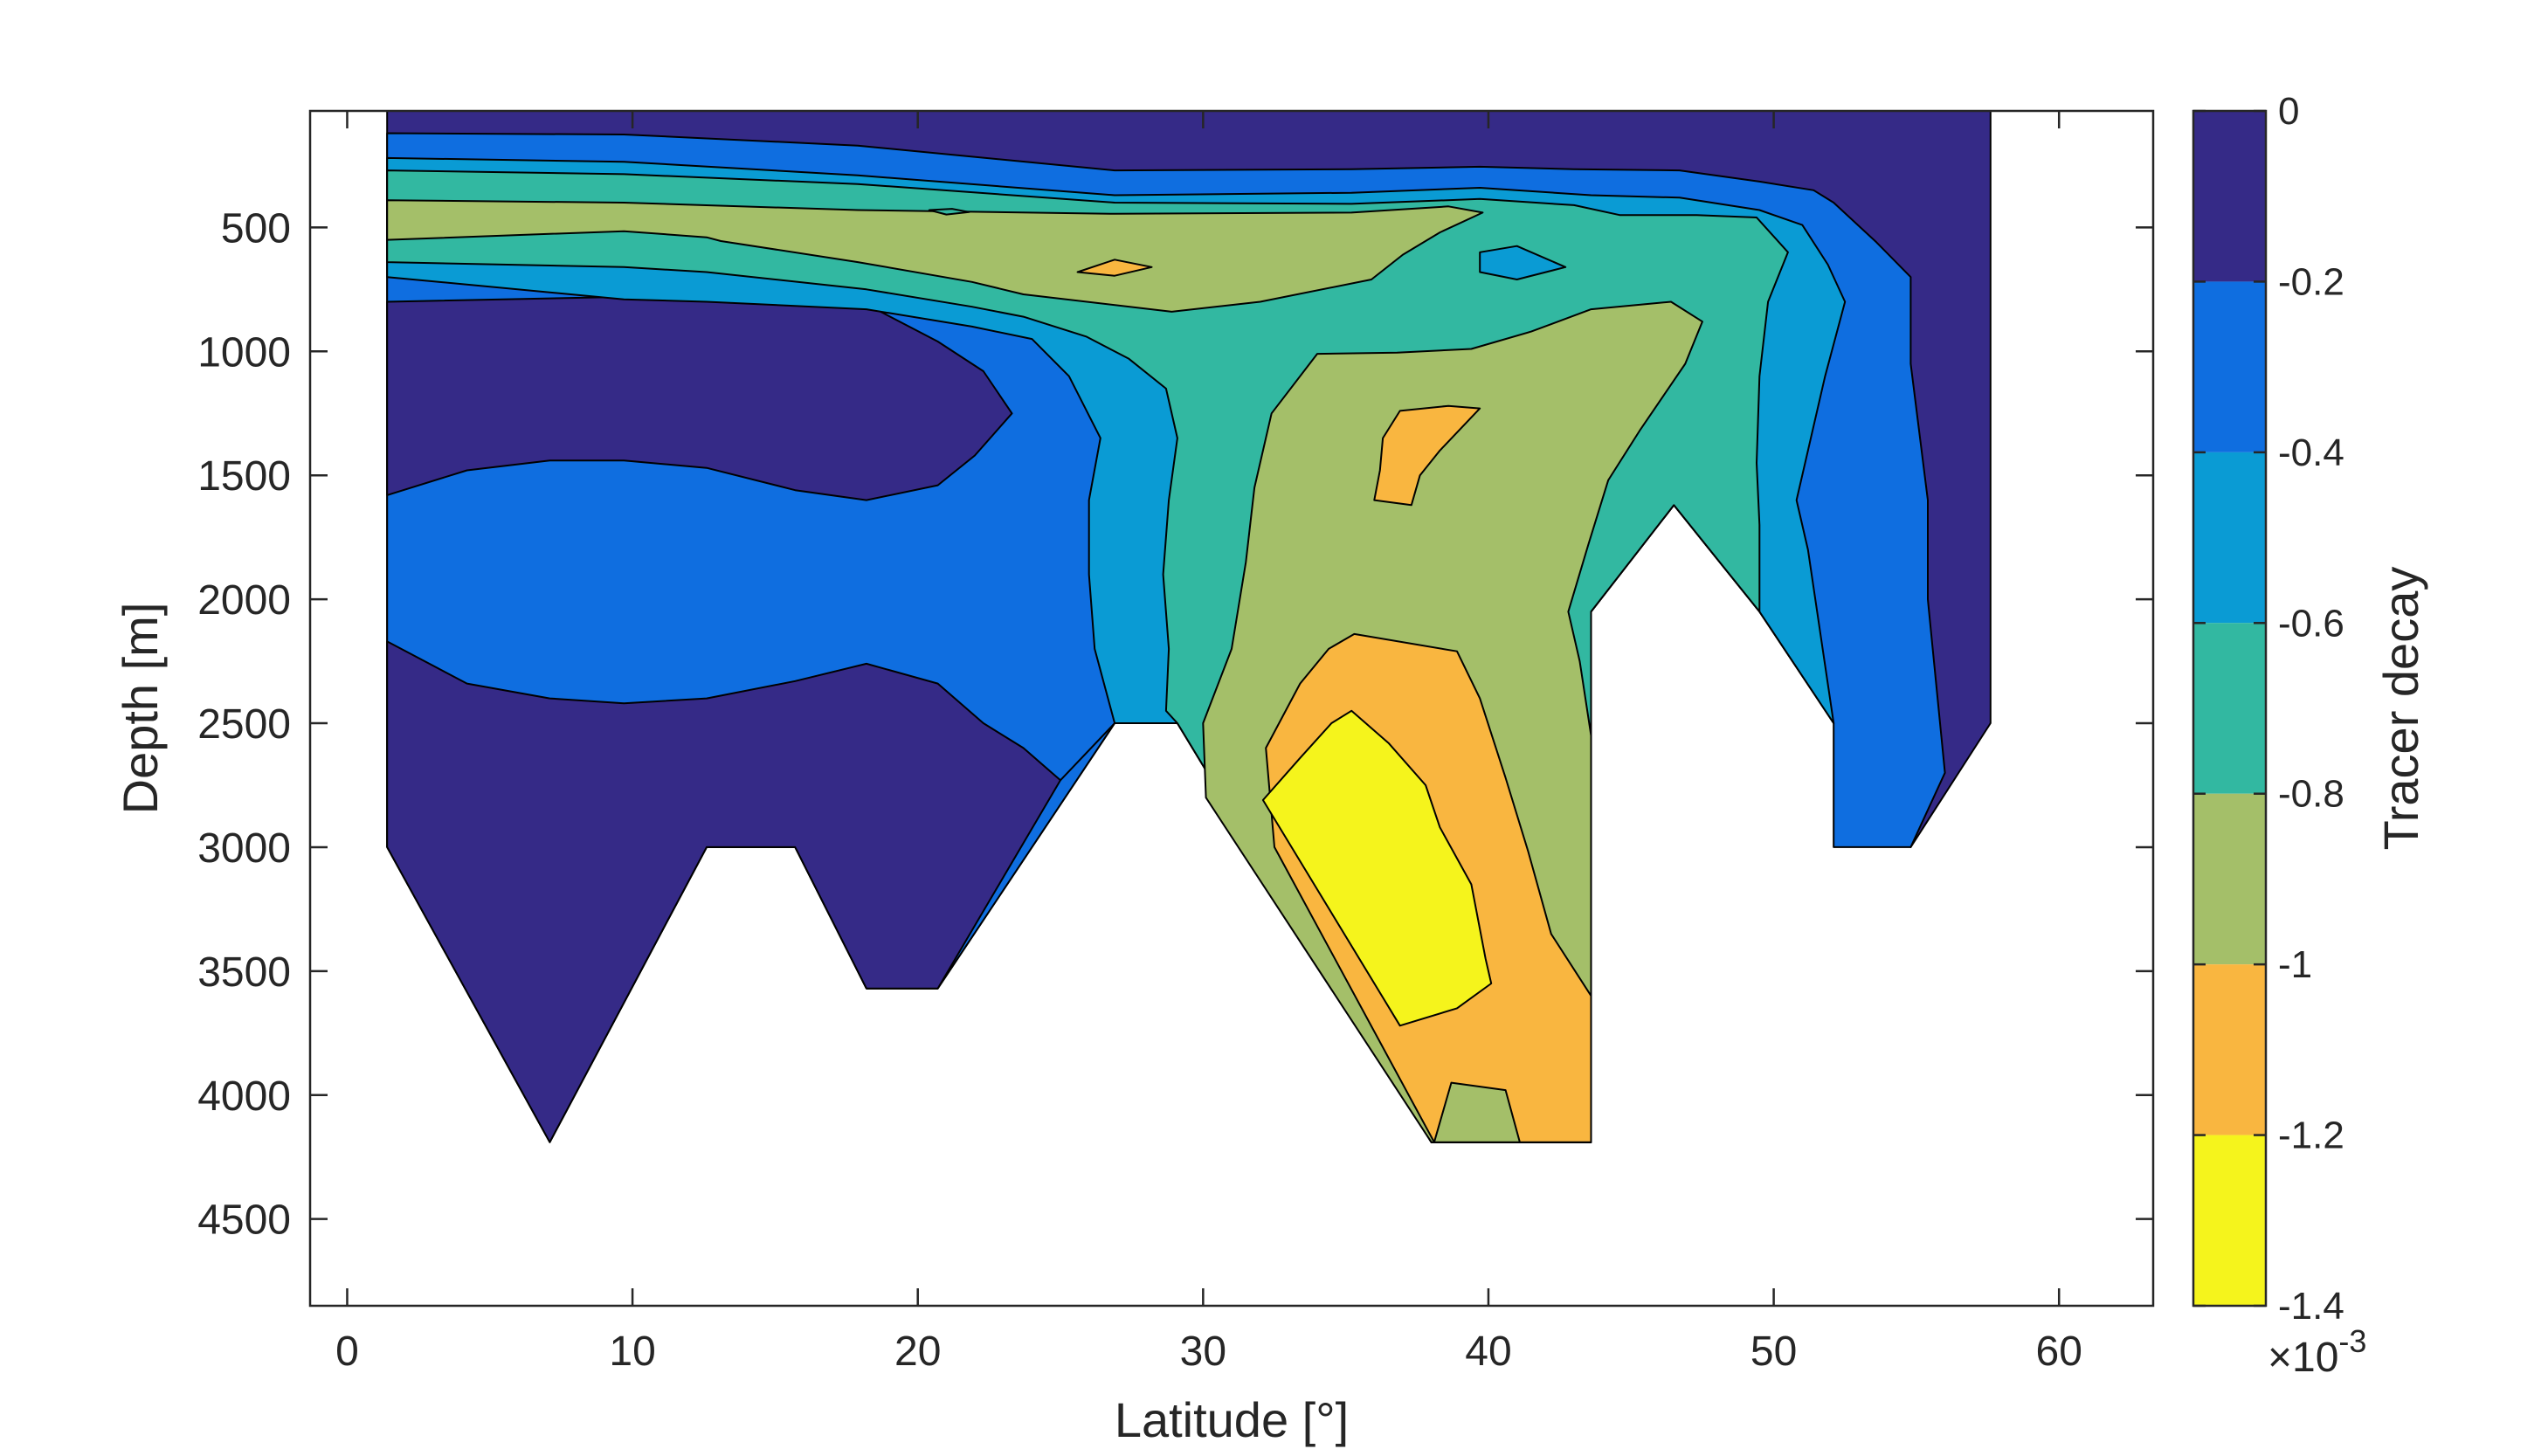 This screenshot has height=1456, width=2548. Describe the element at coordinates (256, 228) in the screenshot. I see `y-tick-label: 500` at that location.